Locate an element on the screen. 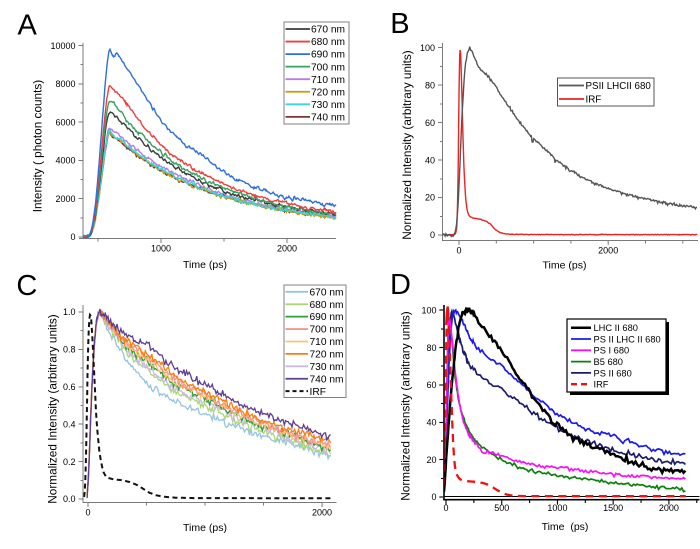 This screenshot has height=549, width=700. svg-text: 0.6 is located at coordinates (69, 387).